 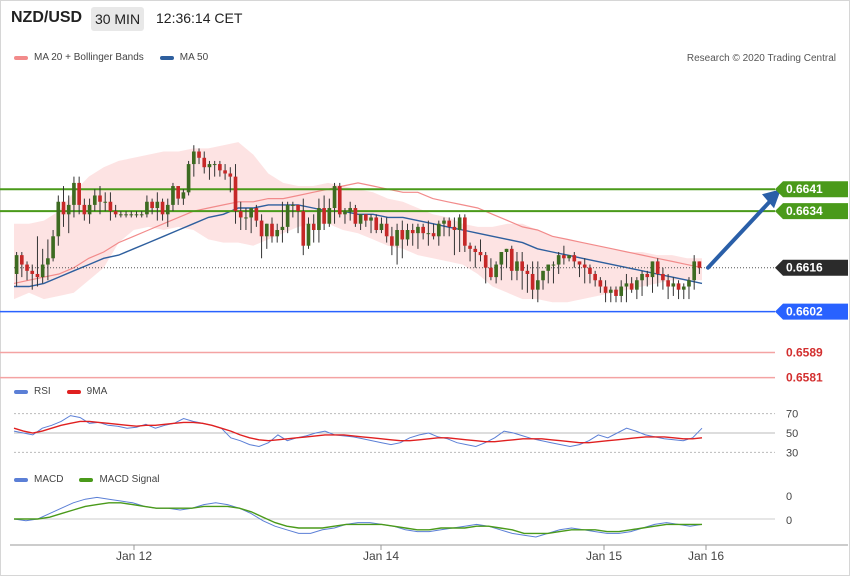 I want to click on rsi-panel: 70 50 30, so click(x=405, y=434).